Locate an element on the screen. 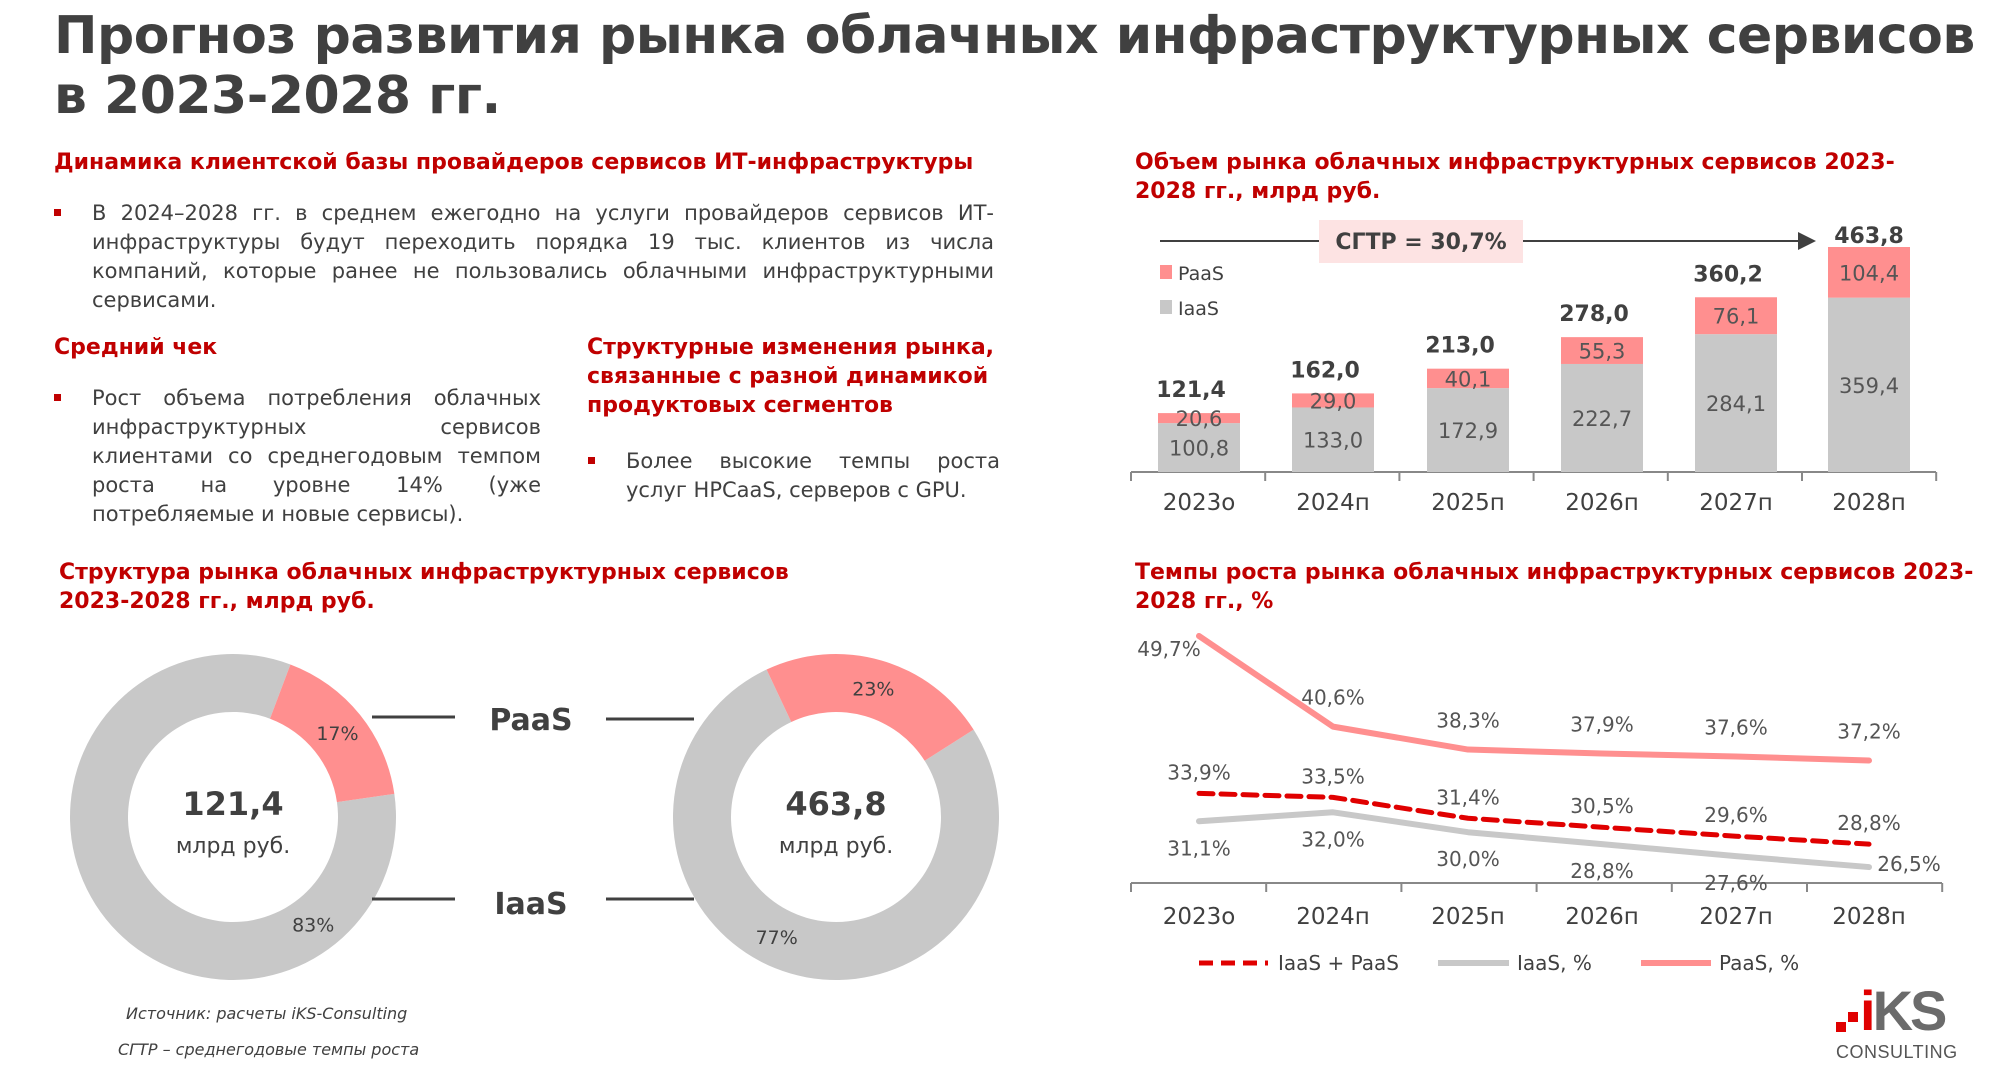 The height and width of the screenshot is (1081, 2000). line-category-label: 2024п is located at coordinates (1333, 917).